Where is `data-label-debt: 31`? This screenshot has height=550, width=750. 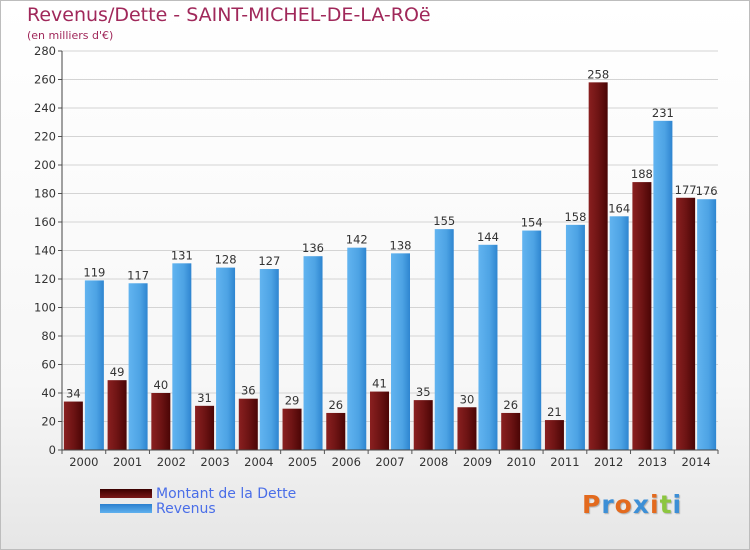 data-label-debt: 31 is located at coordinates (204, 398).